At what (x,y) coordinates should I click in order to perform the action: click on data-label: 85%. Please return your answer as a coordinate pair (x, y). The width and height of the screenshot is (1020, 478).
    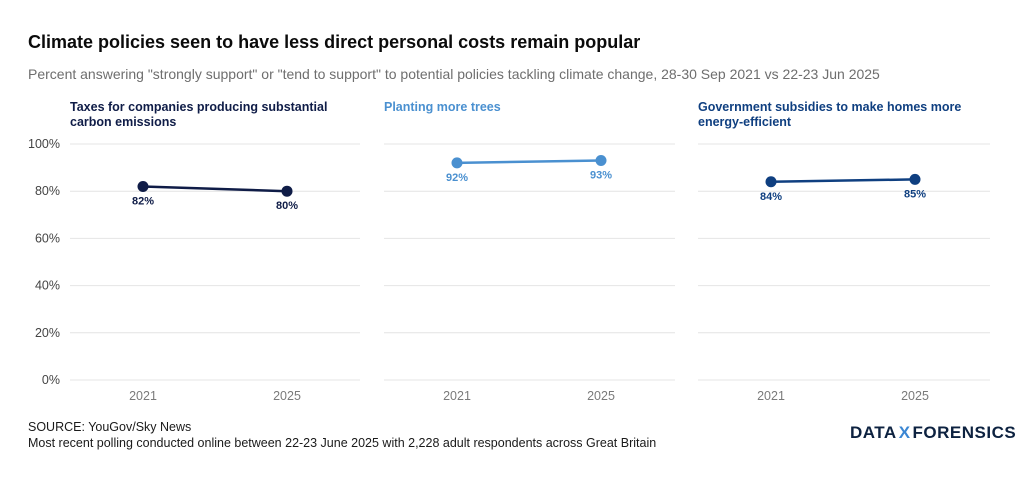
    Looking at the image, I should click on (915, 194).